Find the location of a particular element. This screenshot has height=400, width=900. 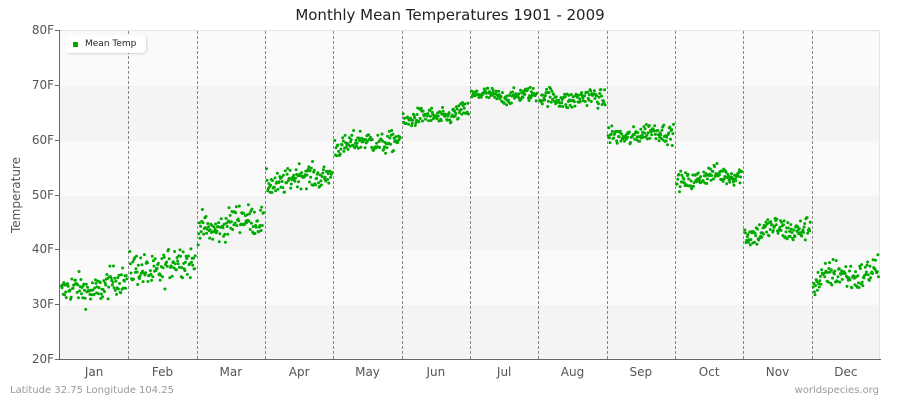

legend: Mean Temp is located at coordinates (106, 44).